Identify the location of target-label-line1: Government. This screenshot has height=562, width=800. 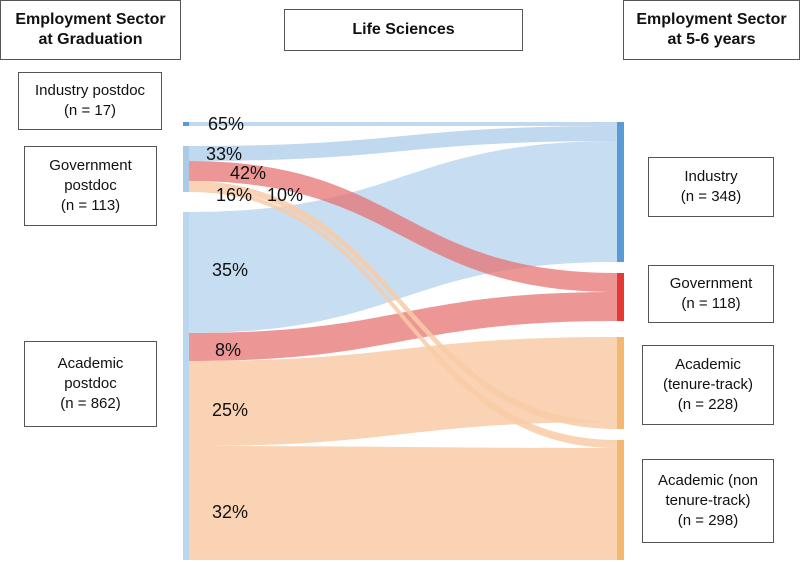
(711, 283).